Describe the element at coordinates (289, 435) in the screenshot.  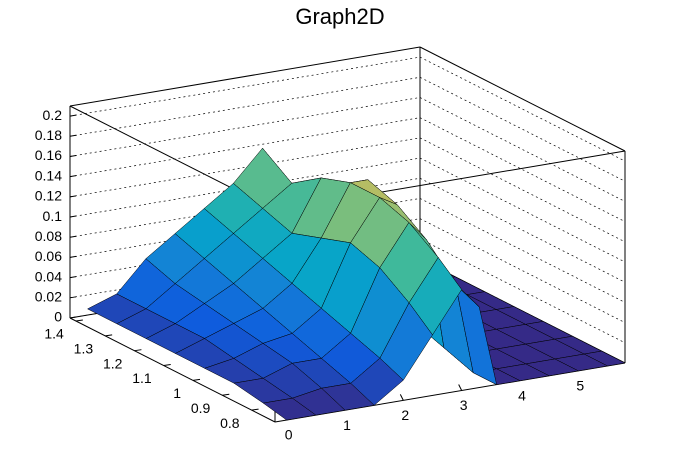
I see `x-tick-label: 0` at that location.